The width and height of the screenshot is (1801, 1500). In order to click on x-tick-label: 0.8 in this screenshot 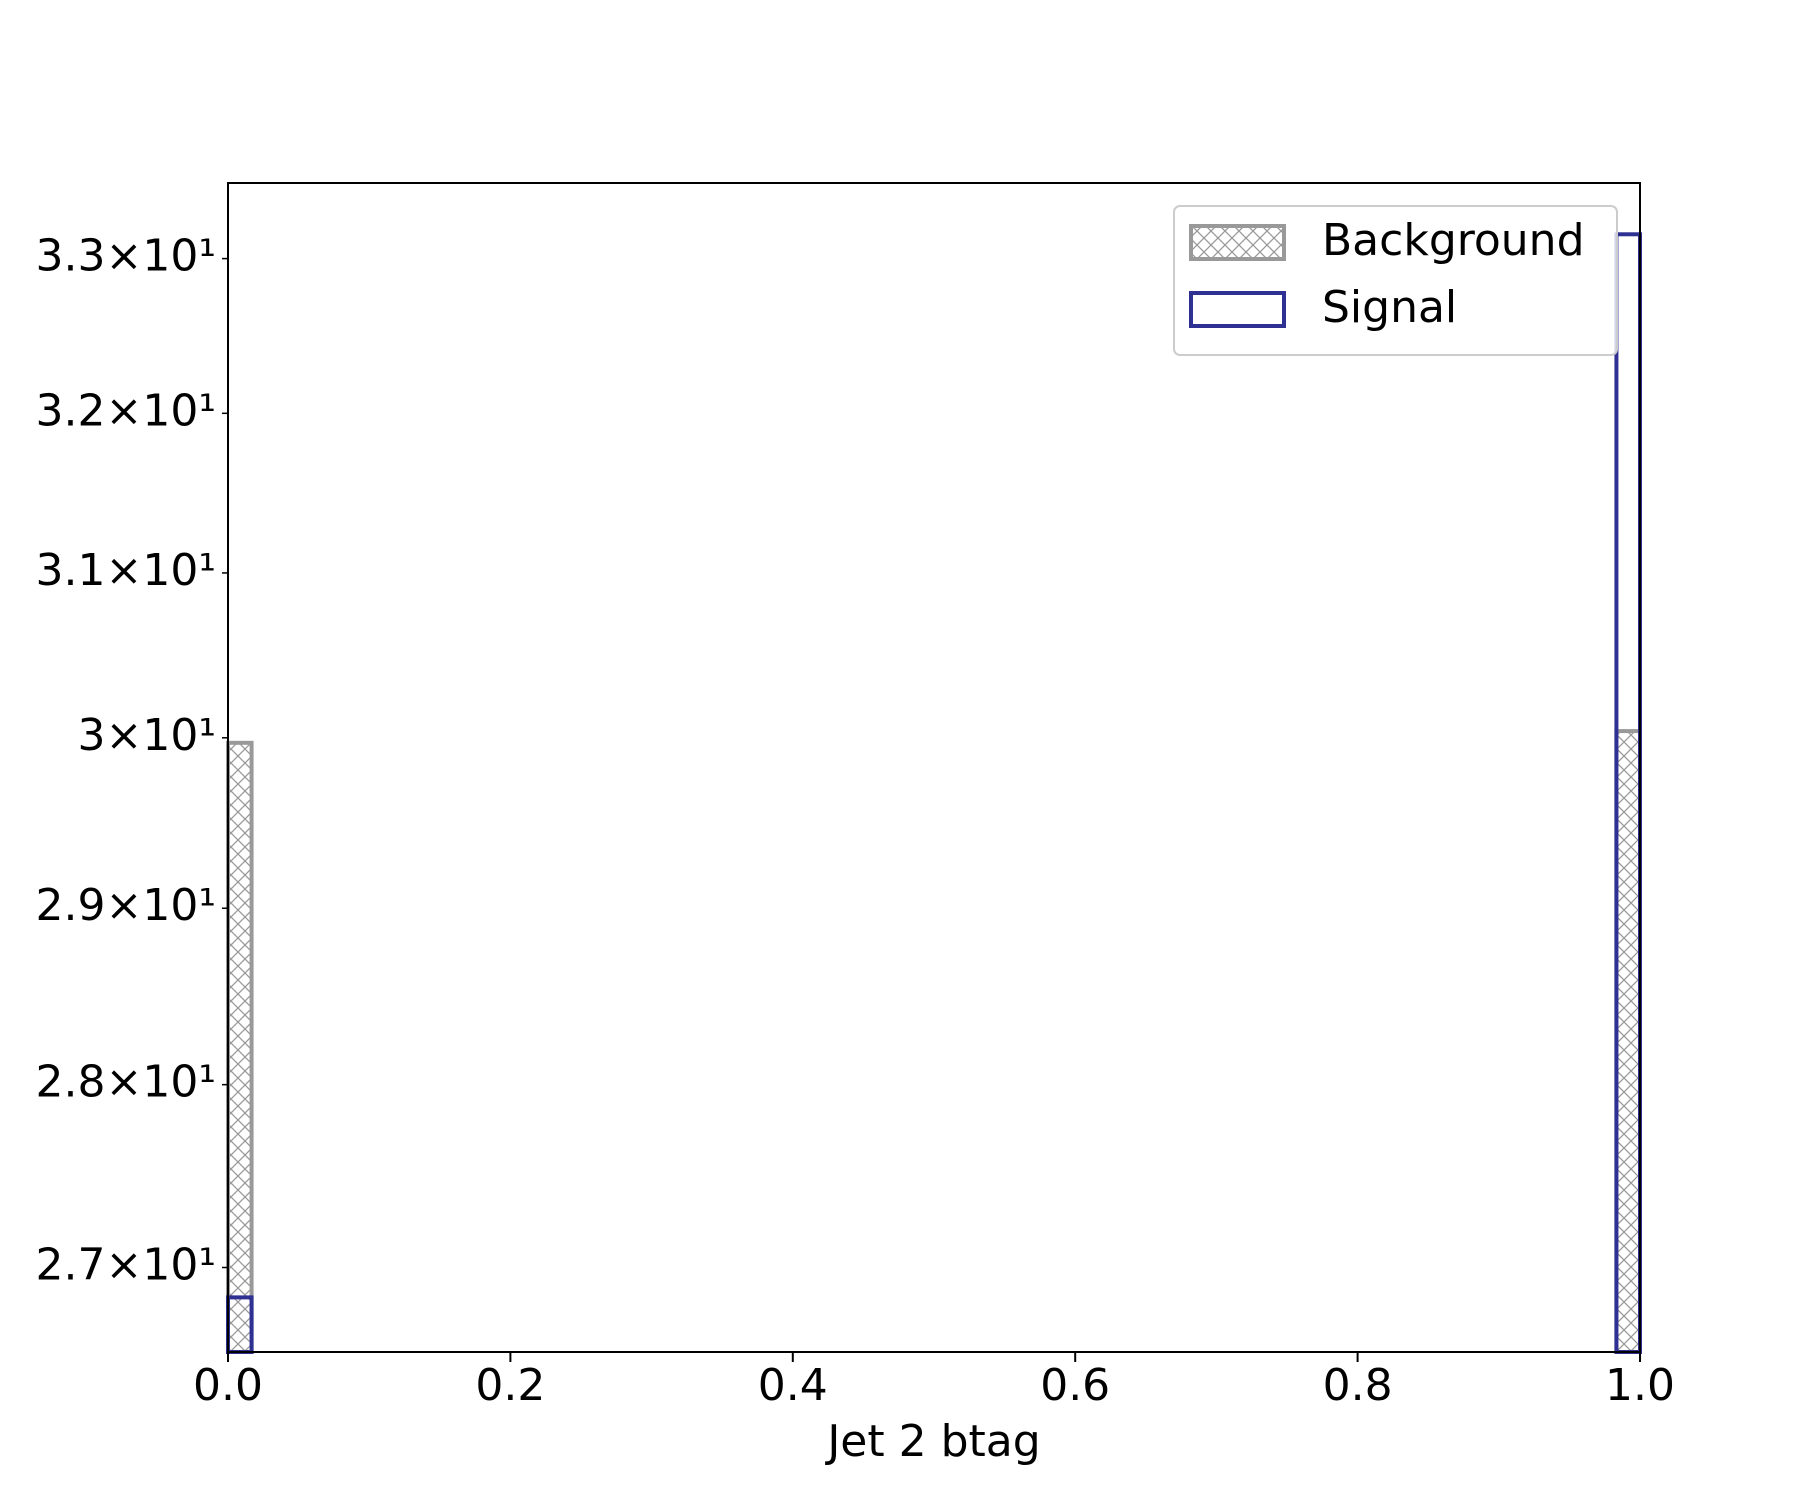, I will do `click(1358, 1385)`.